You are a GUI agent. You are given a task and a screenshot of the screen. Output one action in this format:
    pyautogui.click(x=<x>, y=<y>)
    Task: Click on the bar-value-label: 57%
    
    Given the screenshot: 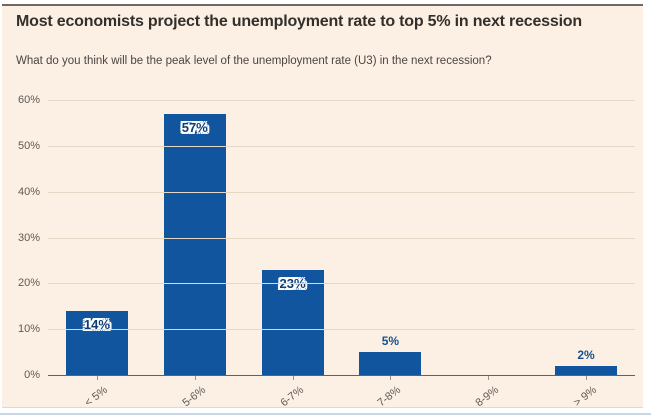 What is the action you would take?
    pyautogui.click(x=194, y=127)
    